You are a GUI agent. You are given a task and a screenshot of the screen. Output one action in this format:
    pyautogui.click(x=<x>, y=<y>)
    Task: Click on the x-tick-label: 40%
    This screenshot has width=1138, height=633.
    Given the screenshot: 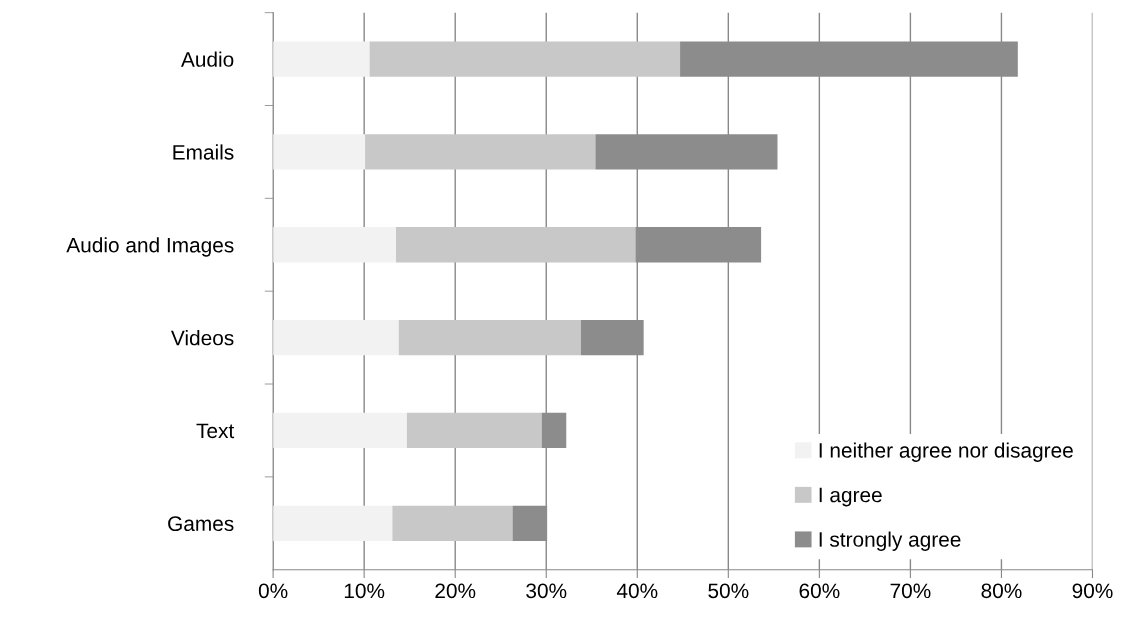 What is the action you would take?
    pyautogui.click(x=637, y=591)
    